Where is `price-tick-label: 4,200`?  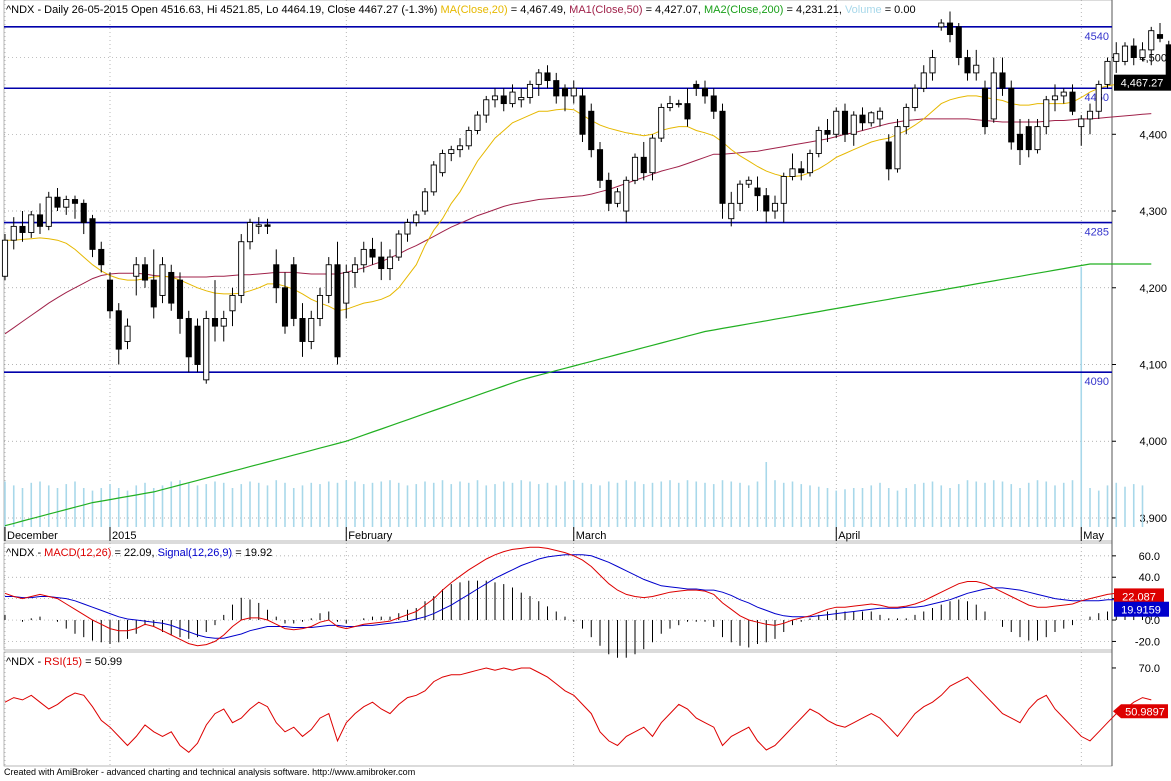 price-tick-label: 4,200 is located at coordinates (1153, 289).